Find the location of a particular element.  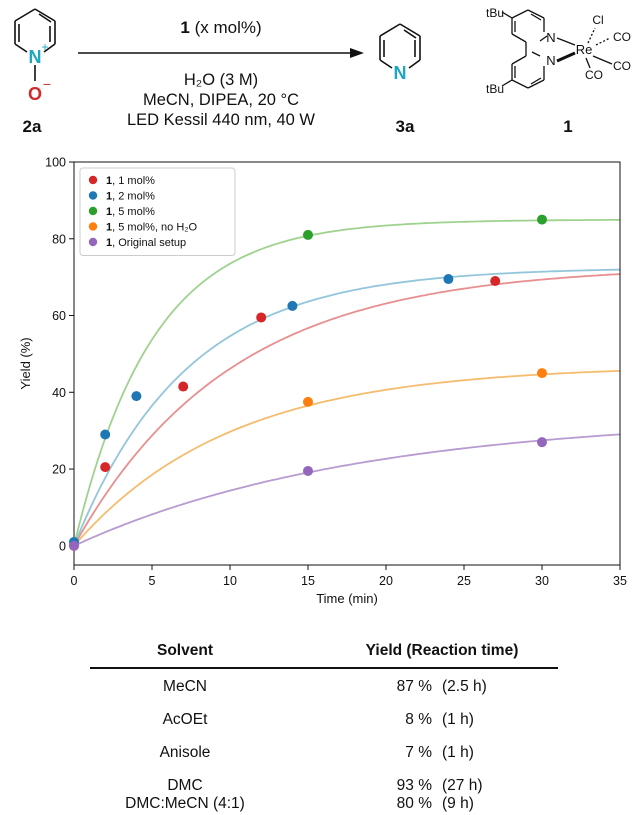

y-tick-label: 60 is located at coordinates (59, 316).